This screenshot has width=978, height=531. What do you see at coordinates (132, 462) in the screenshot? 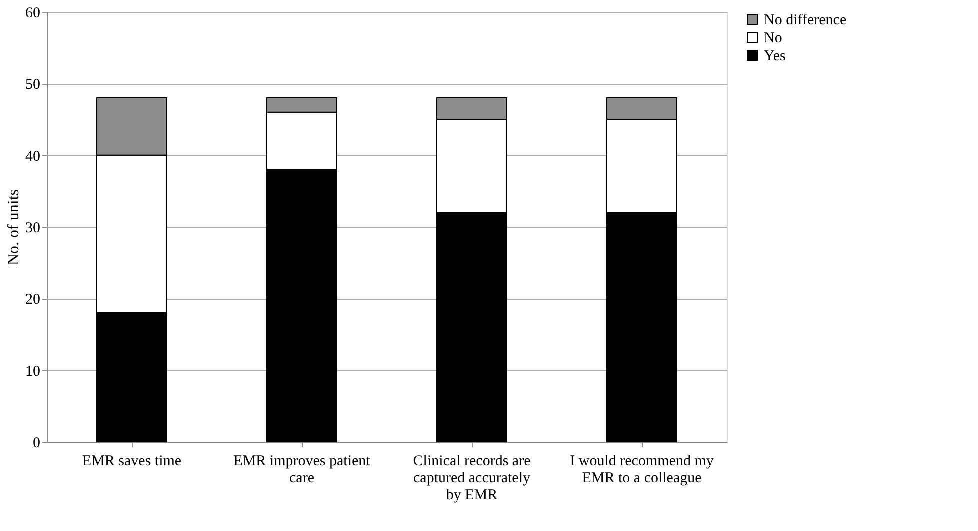
I see `x-tick-label: EMR saves time` at bounding box center [132, 462].